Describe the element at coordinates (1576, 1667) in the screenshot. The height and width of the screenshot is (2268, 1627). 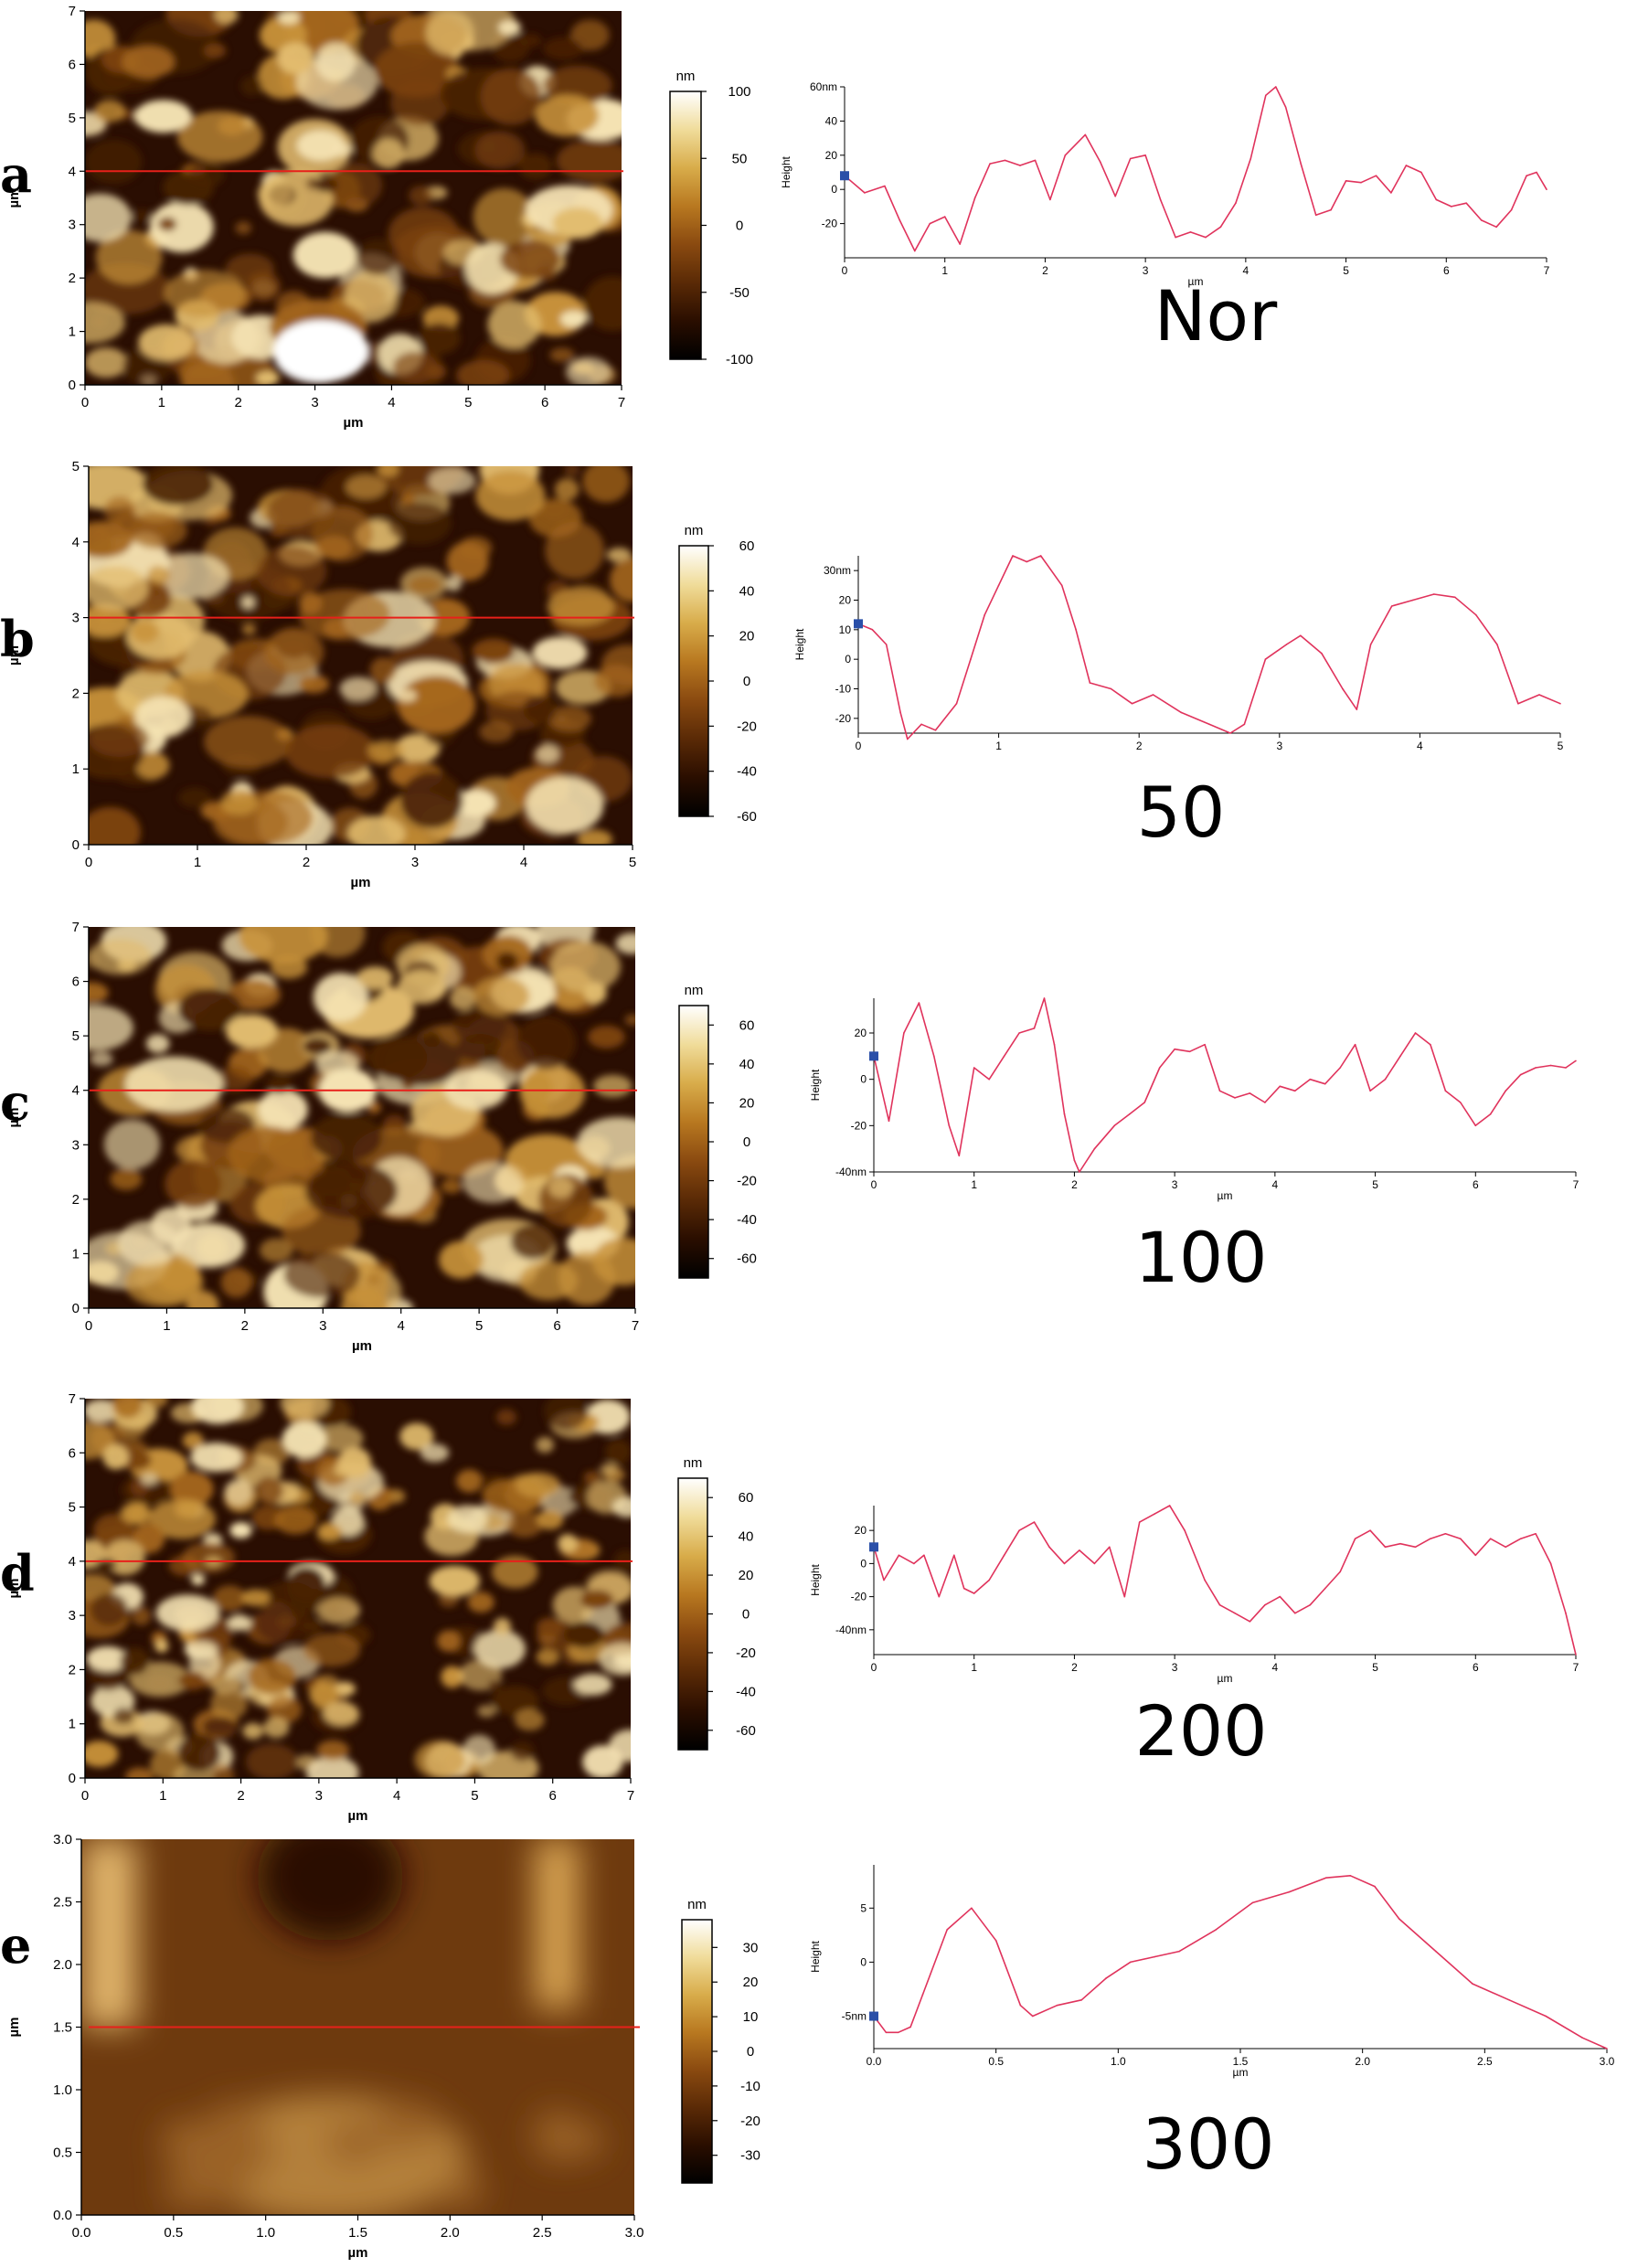
I see `profile-x-tick-label: 7` at that location.